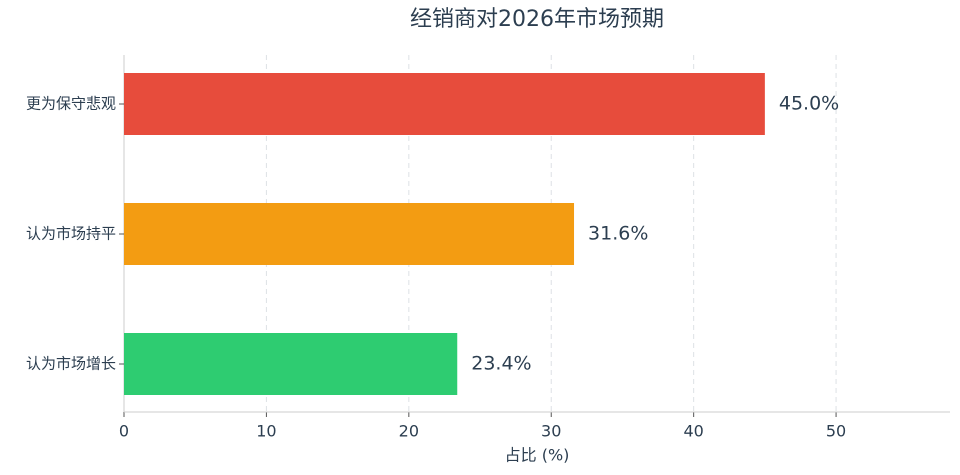 This screenshot has height=475, width=960. Describe the element at coordinates (409, 431) in the screenshot. I see `x-tick-label: 20` at that location.